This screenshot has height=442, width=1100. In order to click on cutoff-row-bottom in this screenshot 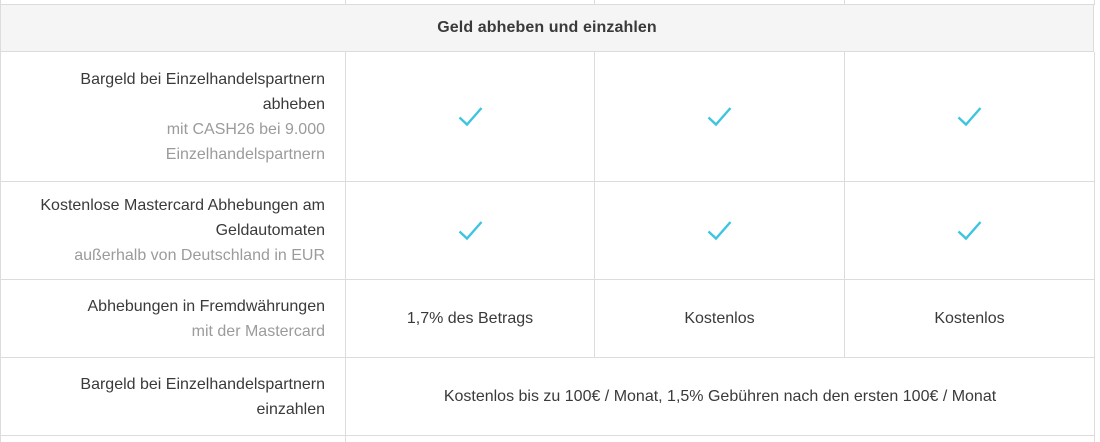, I will do `click(548, 439)`.